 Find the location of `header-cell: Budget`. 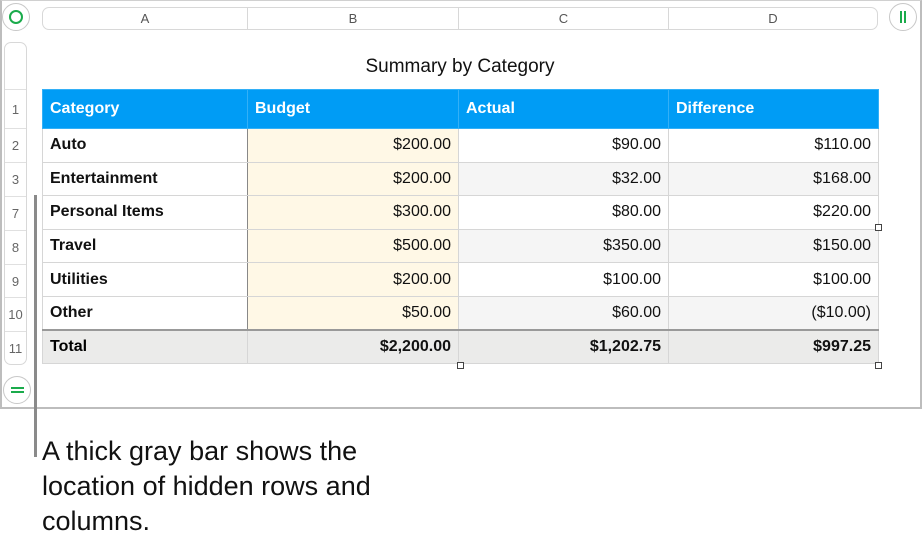

header-cell: Budget is located at coordinates (353, 109).